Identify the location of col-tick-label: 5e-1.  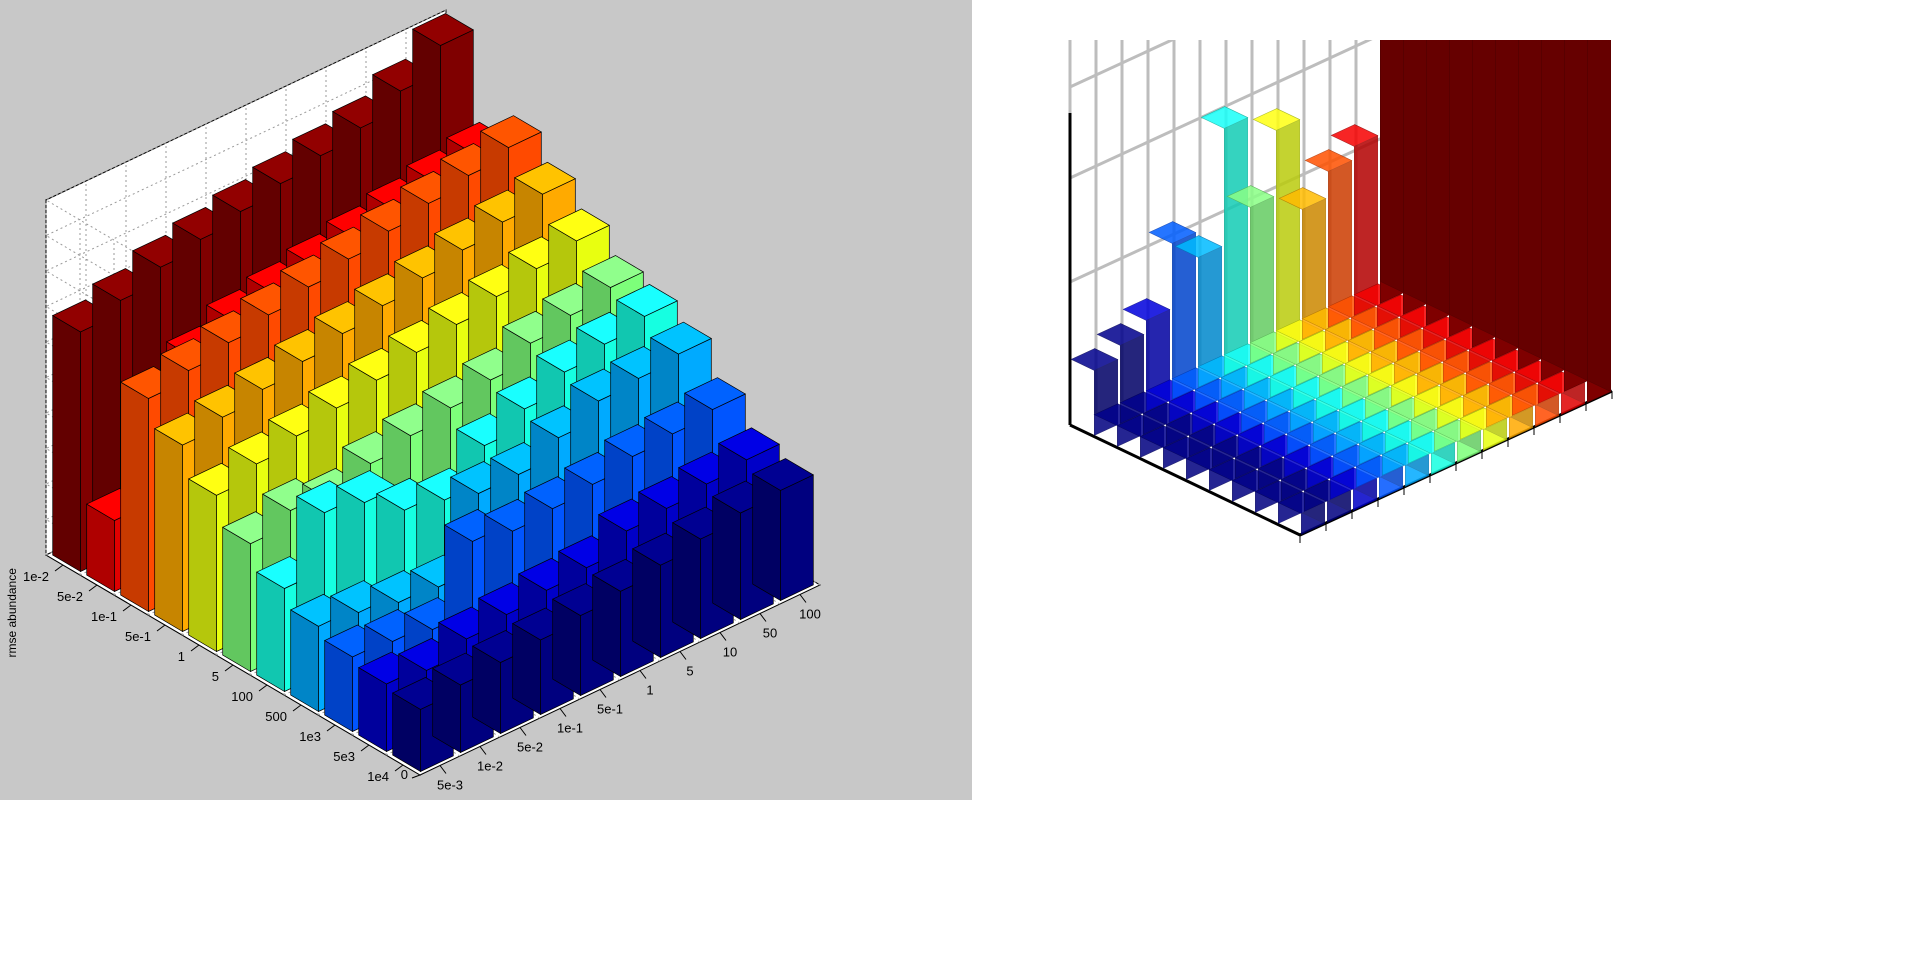
(610, 709).